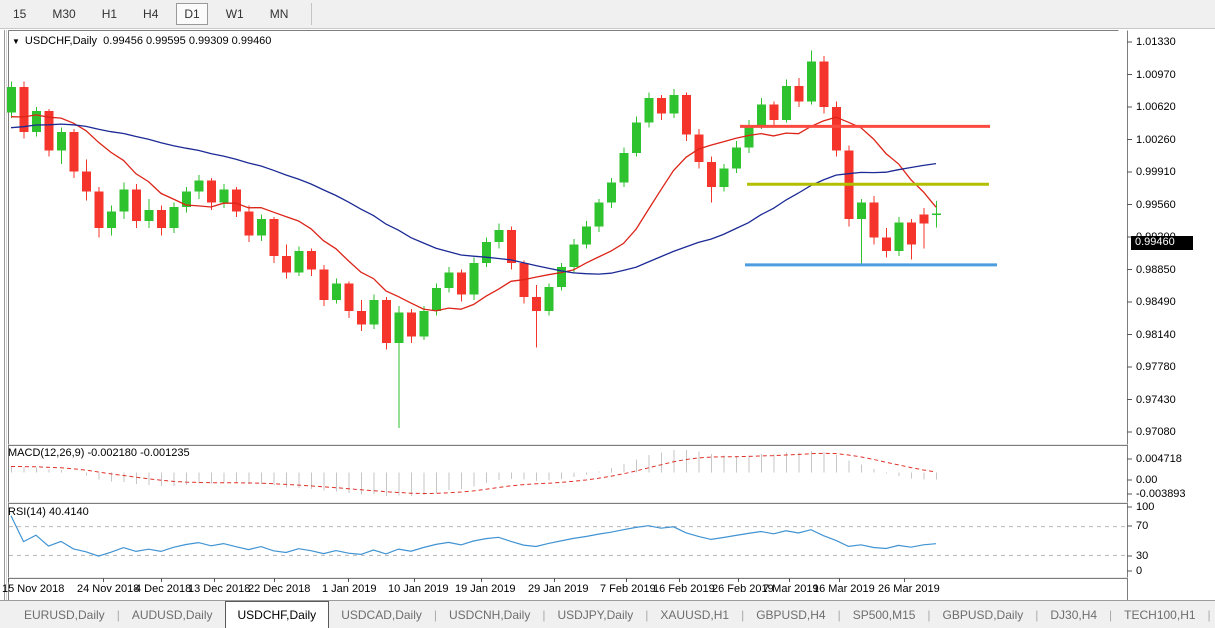 The image size is (1215, 628). Describe the element at coordinates (20, 14) in the screenshot. I see `timeframe-button-15: 15` at that location.